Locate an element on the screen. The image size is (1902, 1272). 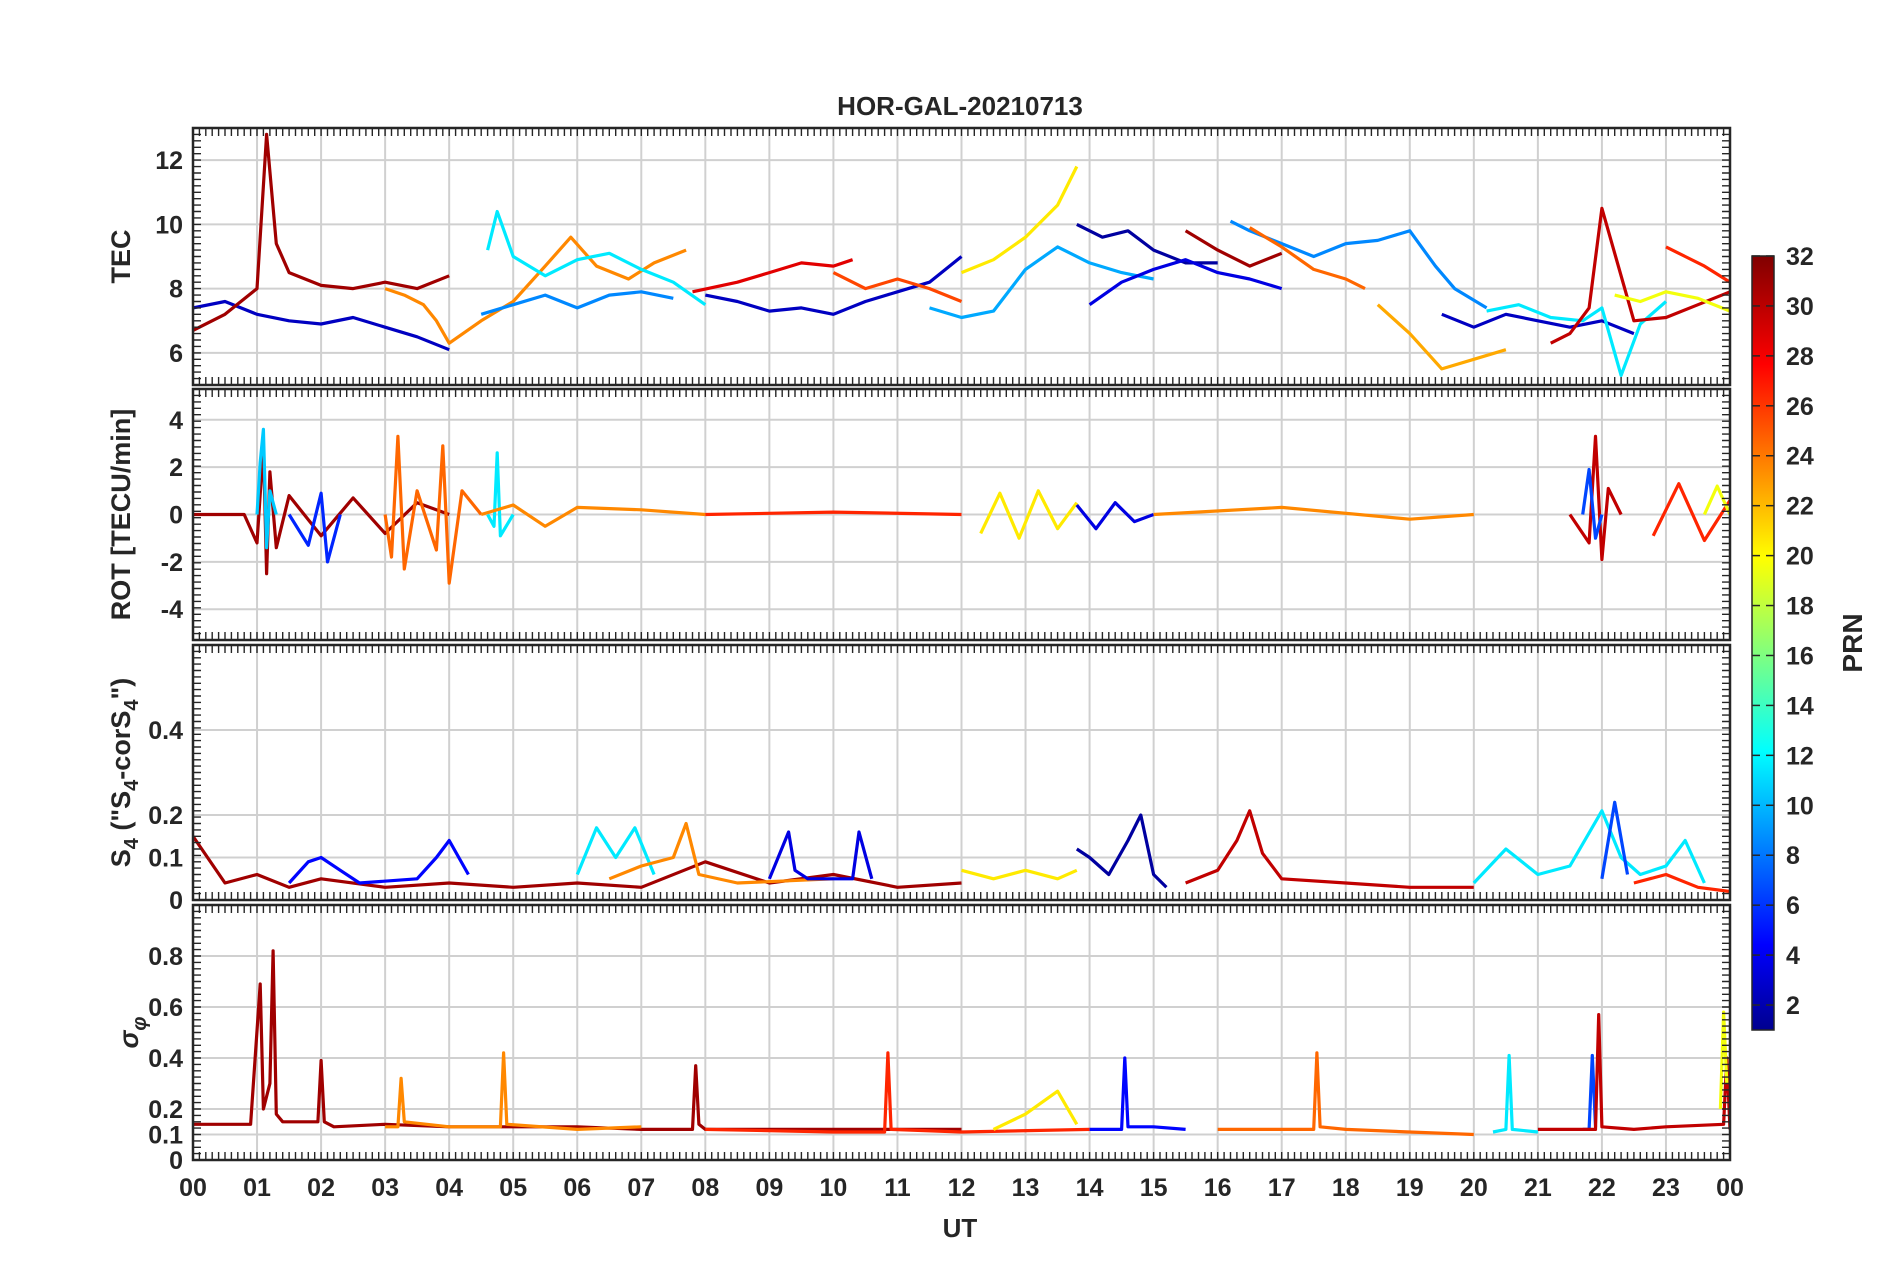
x-tick-label: 05 is located at coordinates (513, 1188).